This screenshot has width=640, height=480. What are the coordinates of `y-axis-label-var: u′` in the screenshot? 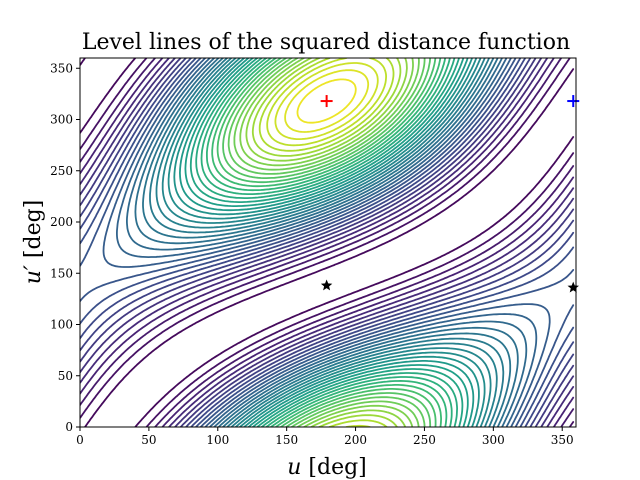 It's located at (33, 274).